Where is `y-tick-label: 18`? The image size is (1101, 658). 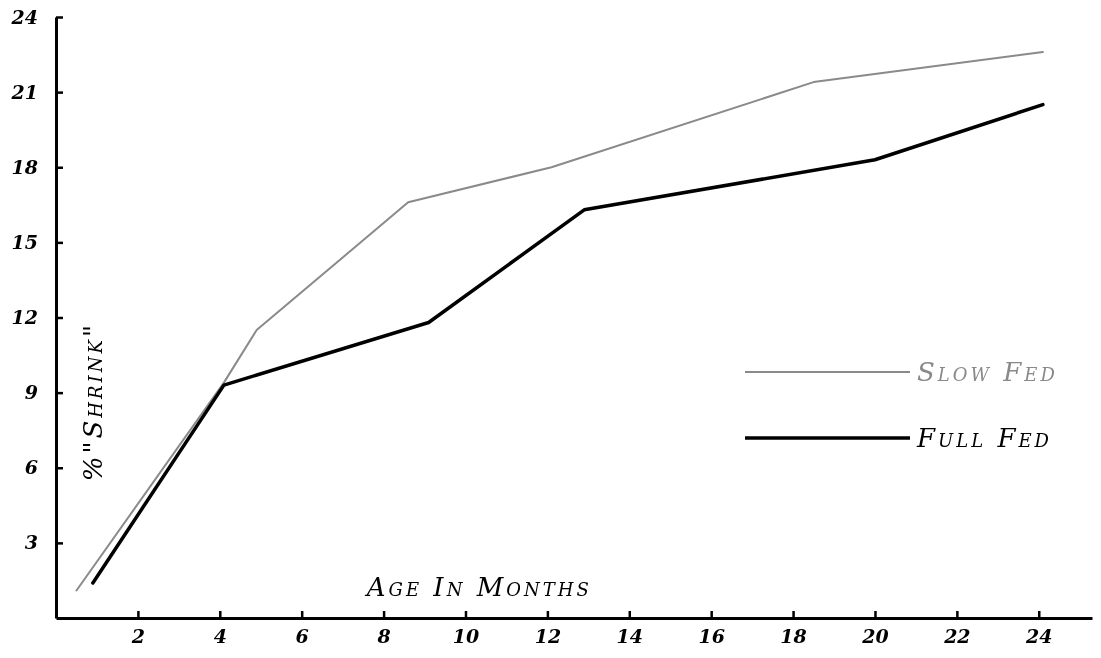
y-tick-label: 18 is located at coordinates (24, 166).